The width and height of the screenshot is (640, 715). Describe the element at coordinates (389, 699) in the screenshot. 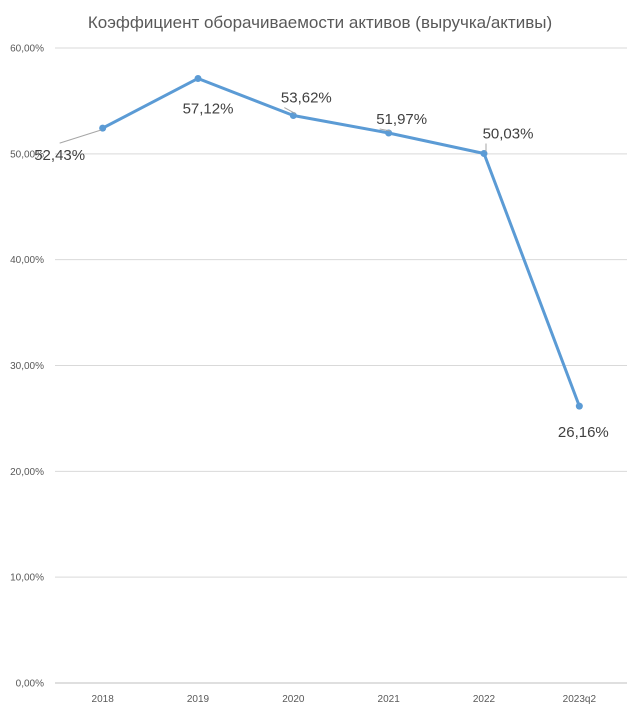

I see `x-tick-label: 2021` at that location.